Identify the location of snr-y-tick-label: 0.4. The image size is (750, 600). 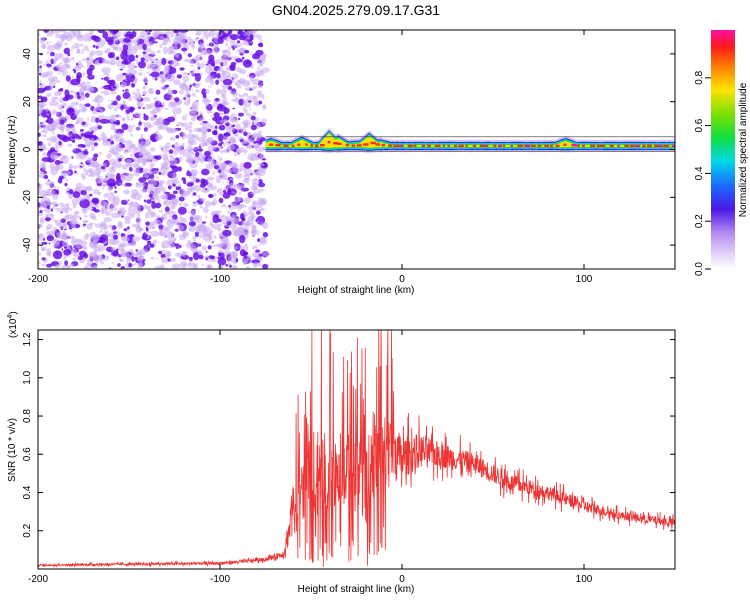
(27, 492).